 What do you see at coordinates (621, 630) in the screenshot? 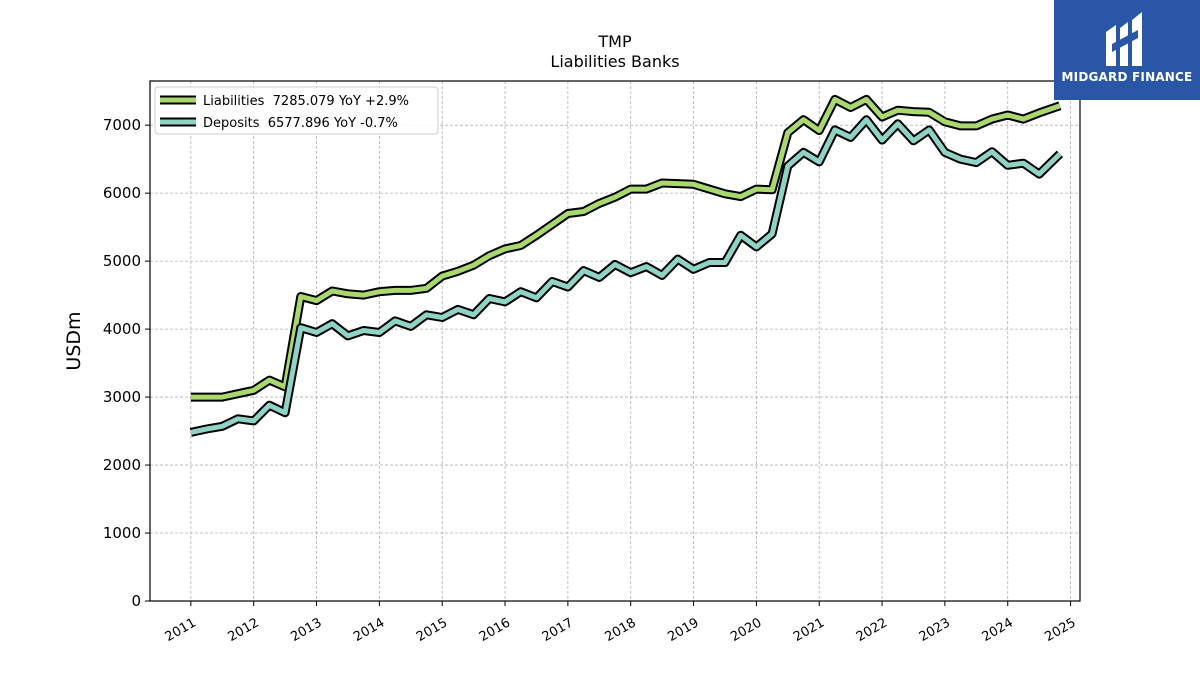
I see `x-tick-label: 2018` at bounding box center [621, 630].